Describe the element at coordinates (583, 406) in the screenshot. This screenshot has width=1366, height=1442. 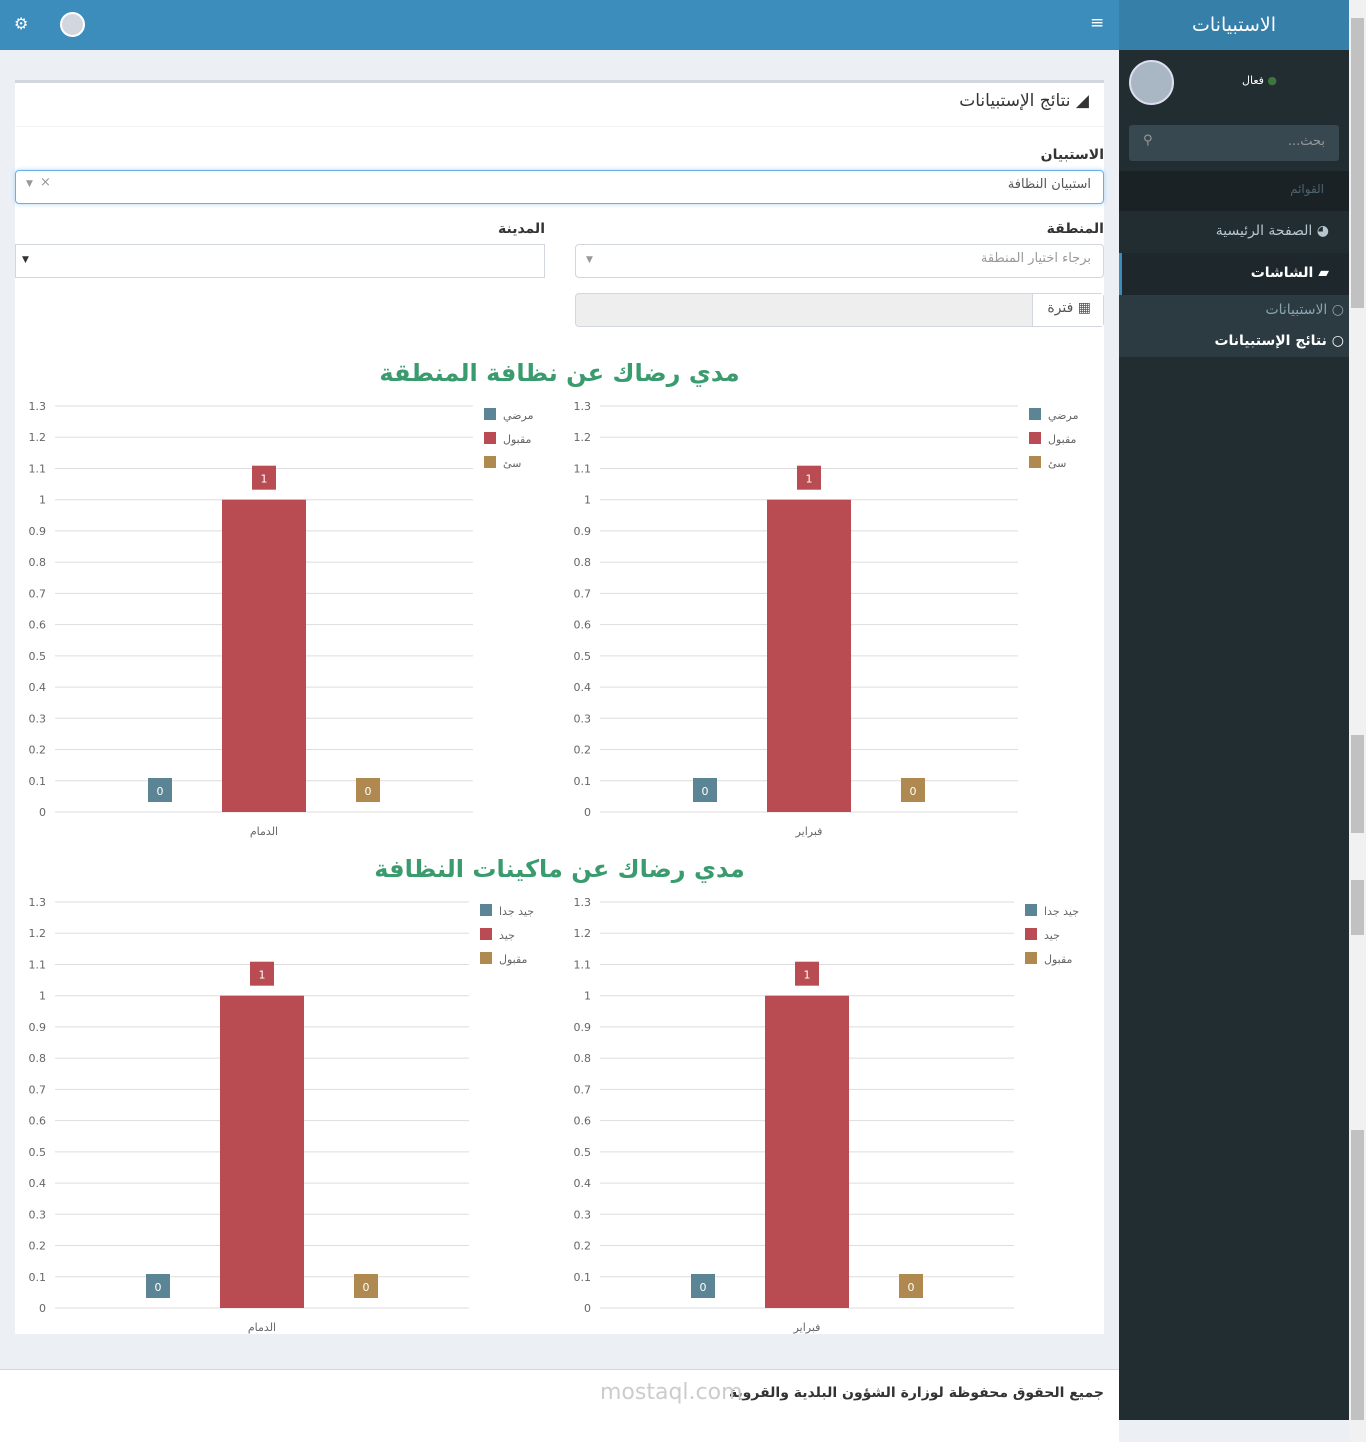
I see `y-tick-label: 1.3` at that location.